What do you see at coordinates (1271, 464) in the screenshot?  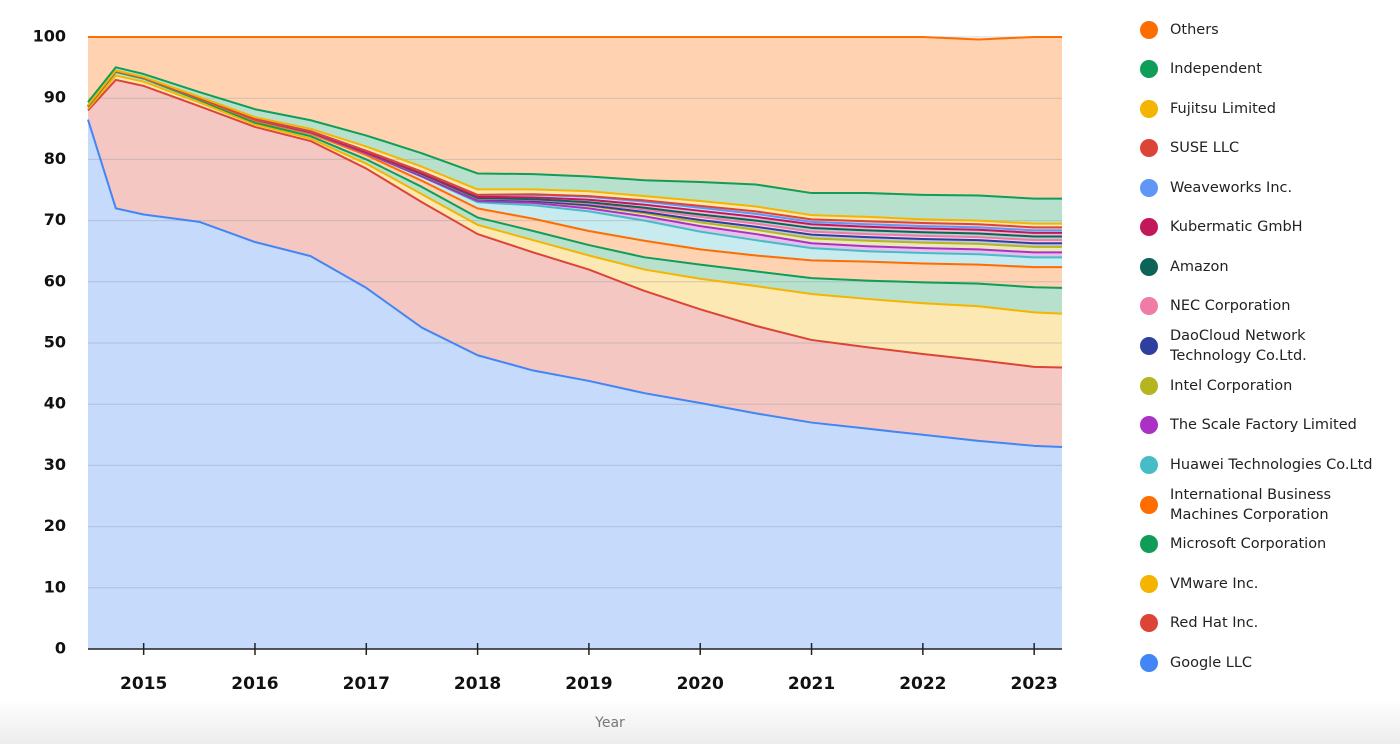 I see `legend-label: Huawei Technologies Co.Ltd` at bounding box center [1271, 464].